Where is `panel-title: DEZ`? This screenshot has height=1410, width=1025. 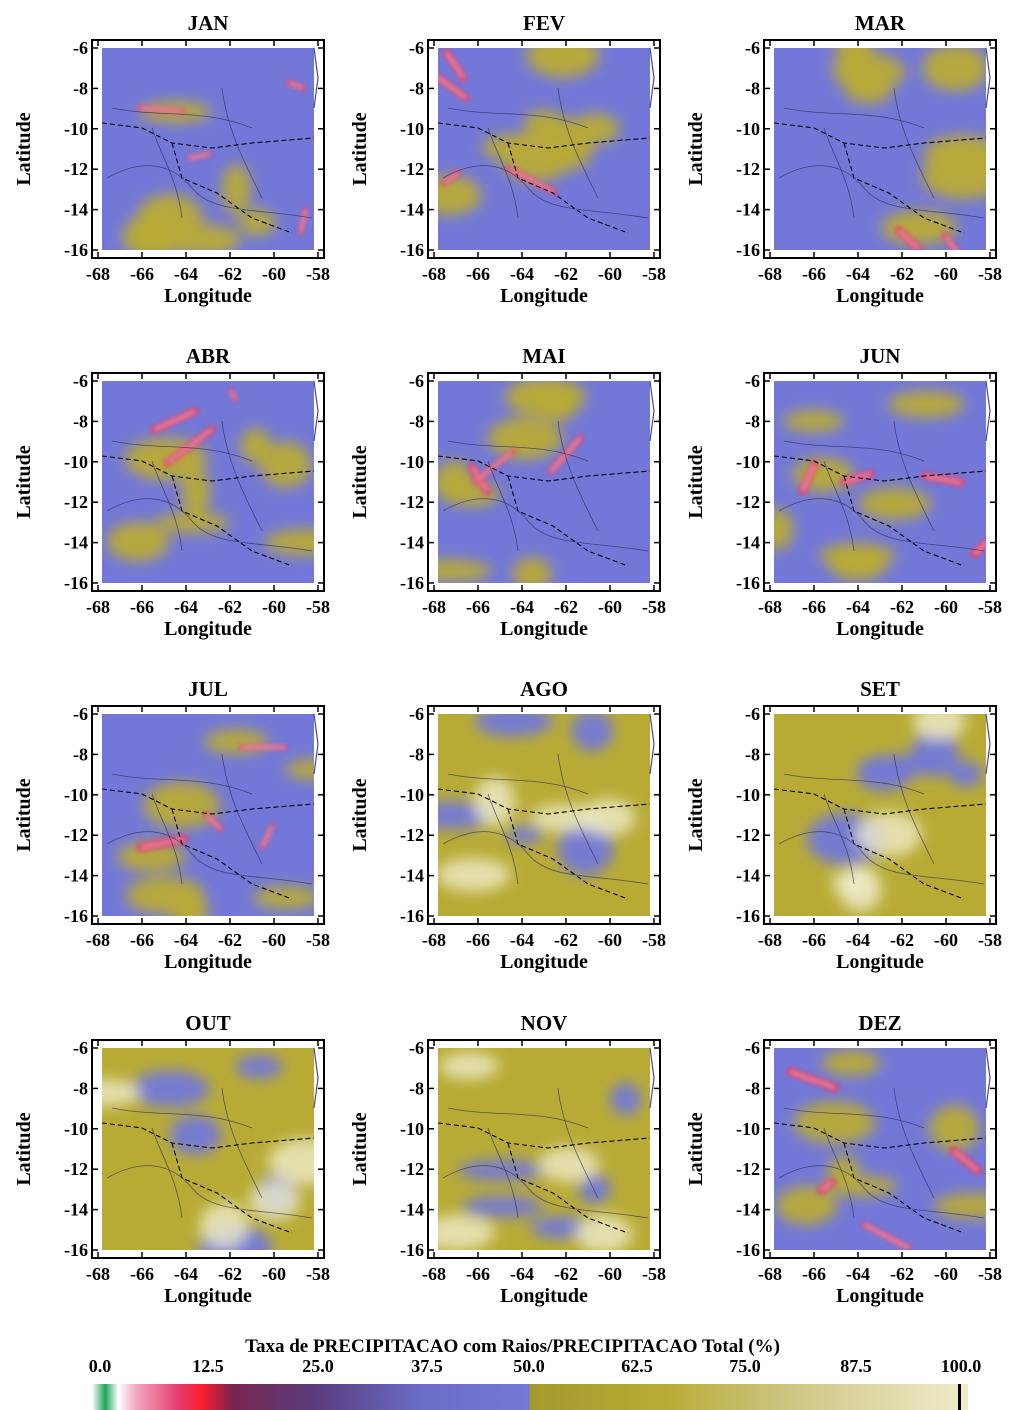
panel-title: DEZ is located at coordinates (879, 1023).